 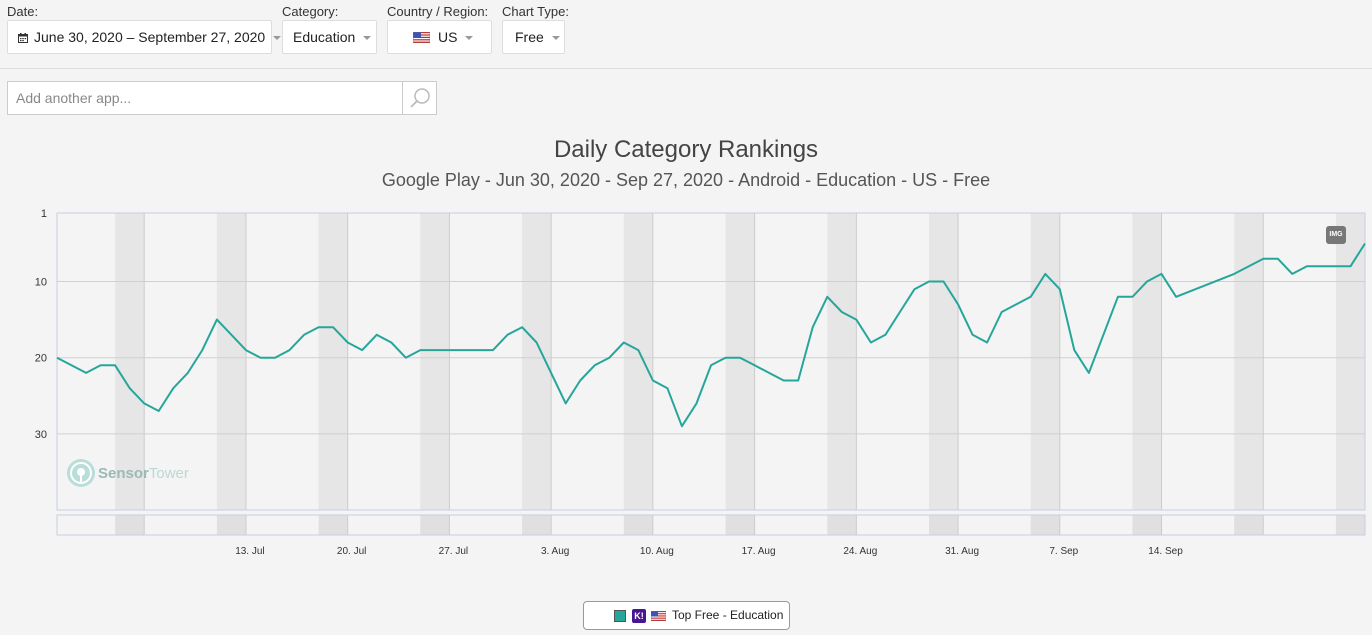 I want to click on chart-legend: K! Top Free - Education, so click(x=686, y=615).